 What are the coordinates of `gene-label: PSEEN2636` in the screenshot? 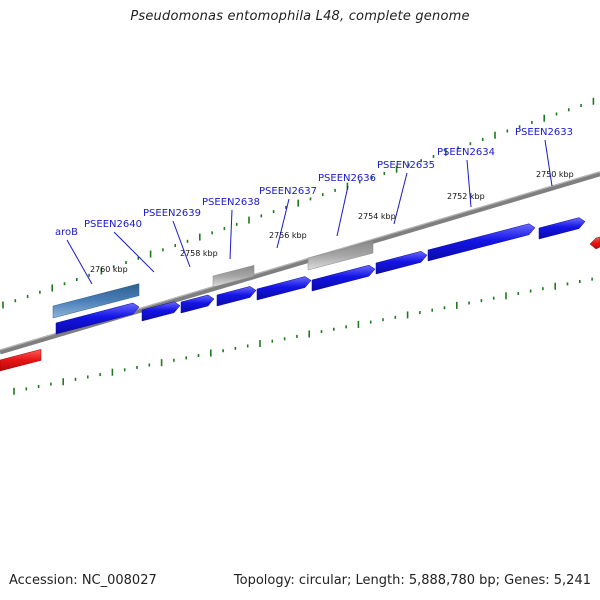 It's located at (347, 178).